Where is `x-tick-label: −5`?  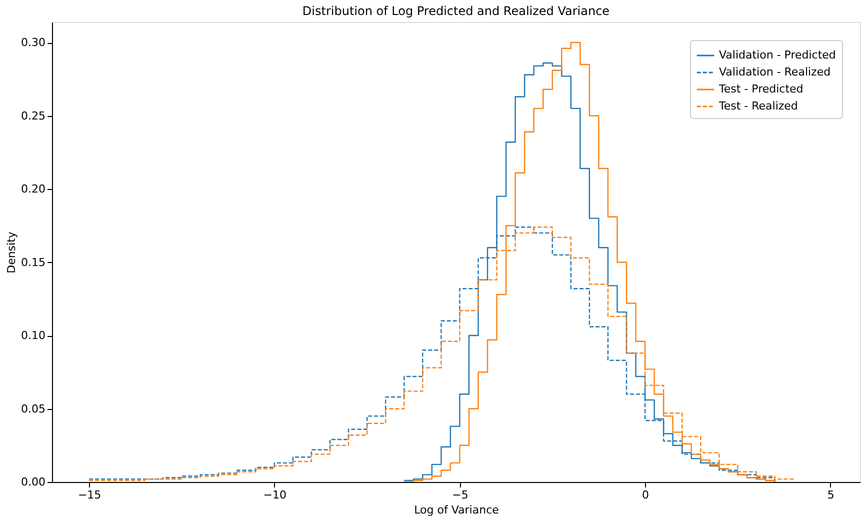
x-tick-label: −5 is located at coordinates (460, 495).